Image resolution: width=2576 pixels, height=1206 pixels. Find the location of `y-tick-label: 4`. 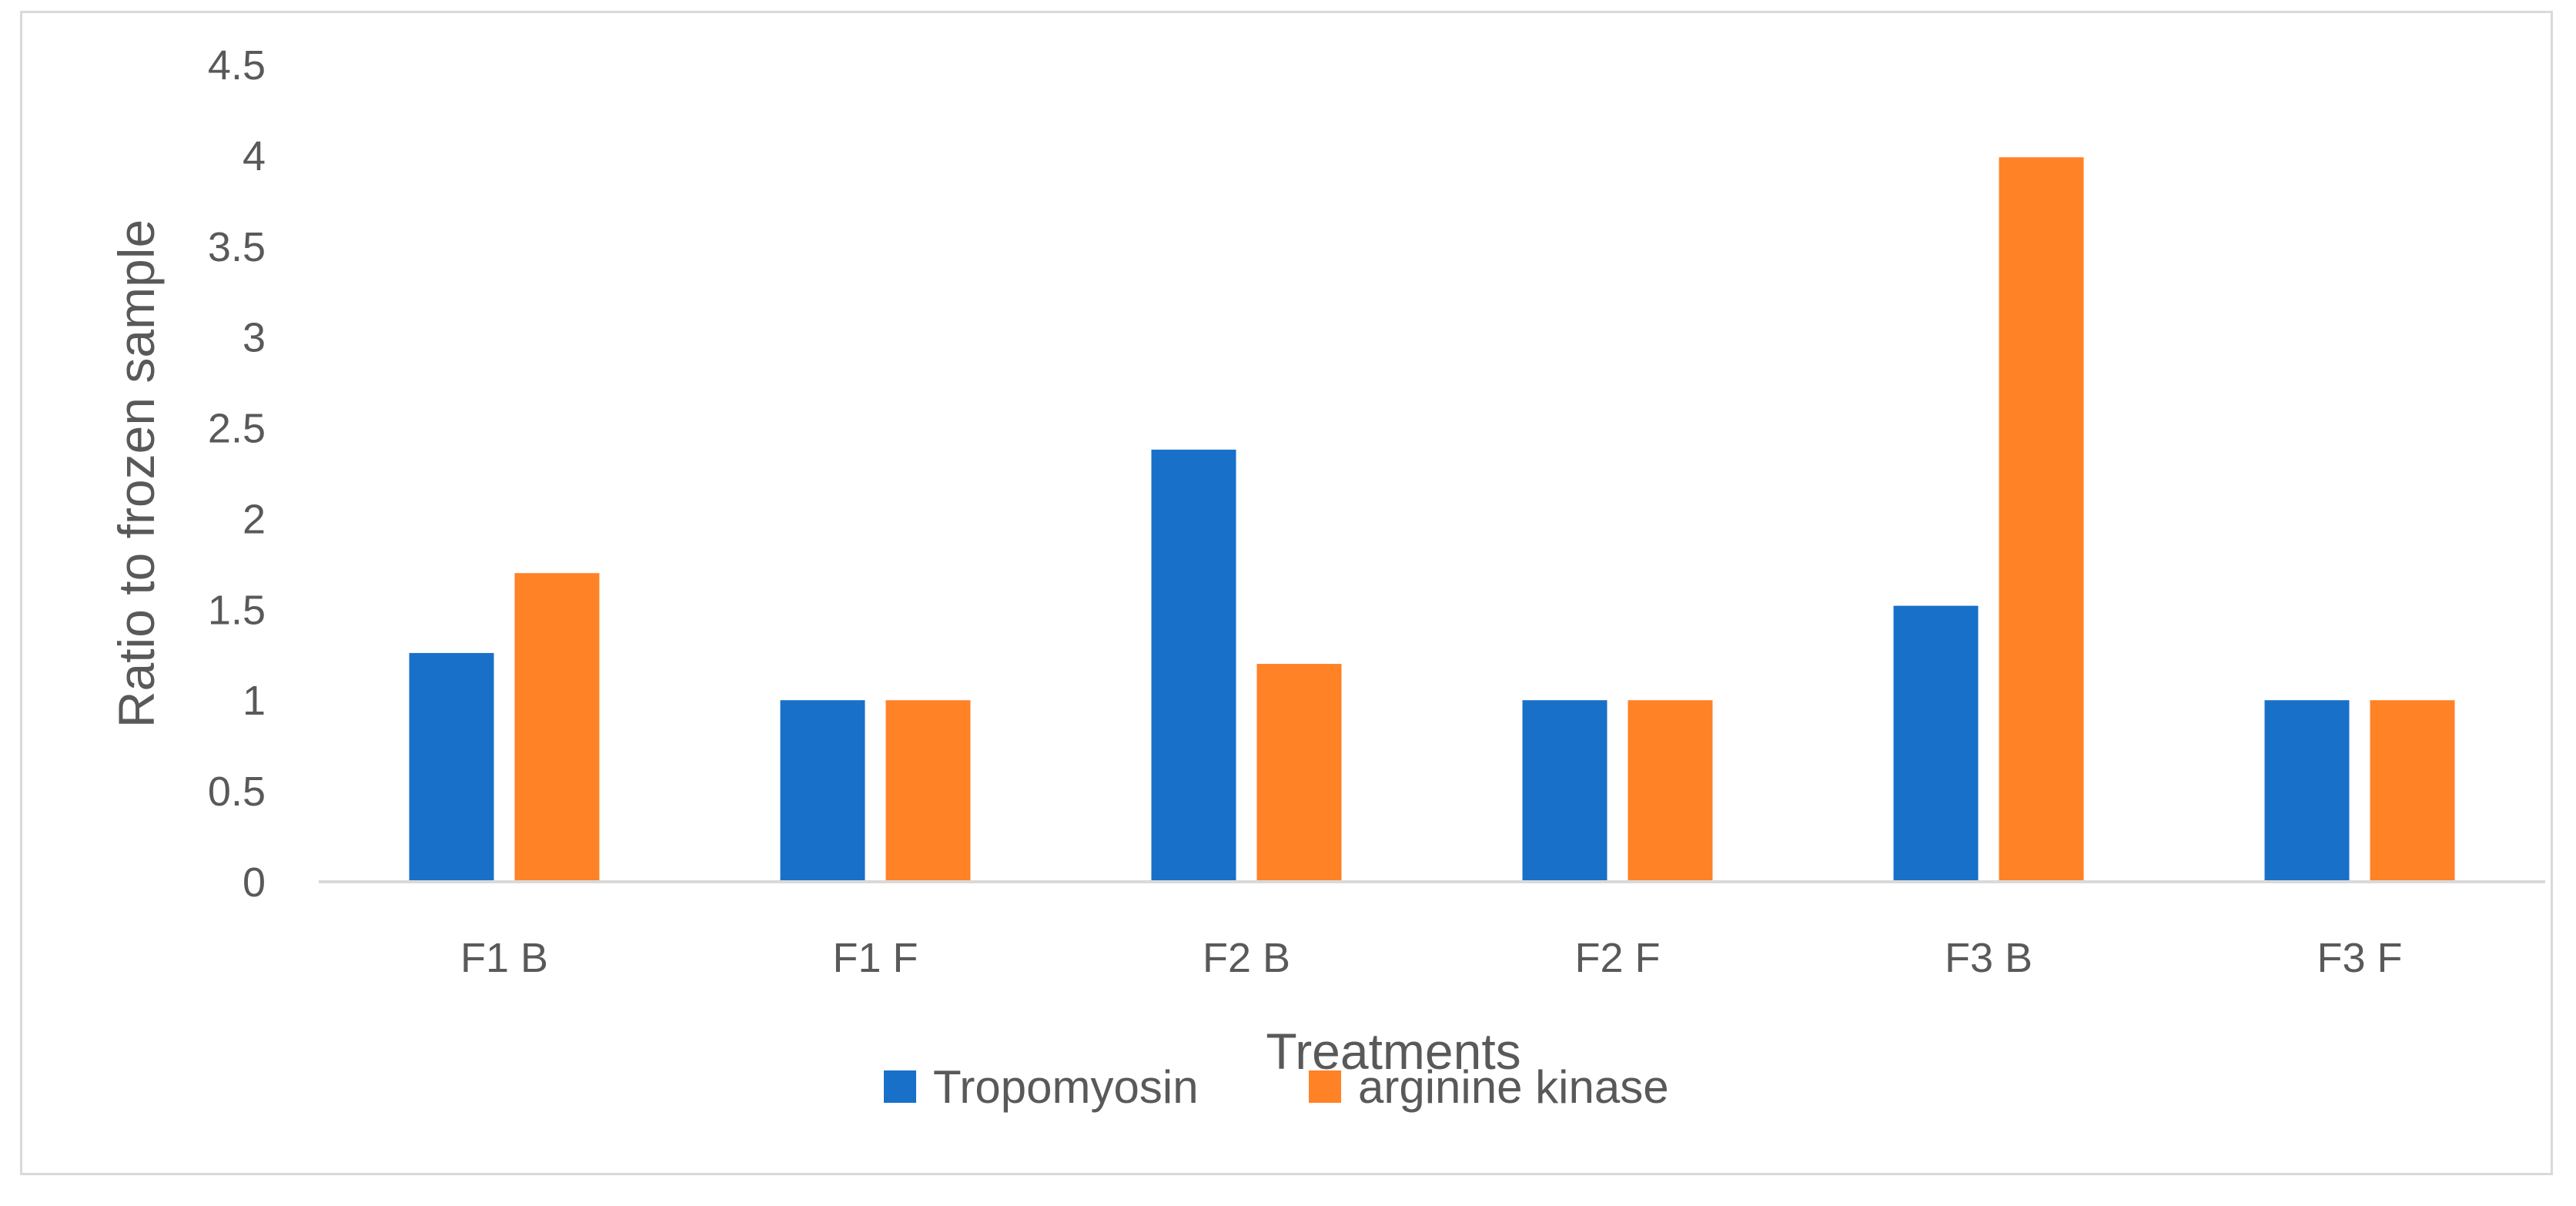

y-tick-label: 4 is located at coordinates (255, 156).